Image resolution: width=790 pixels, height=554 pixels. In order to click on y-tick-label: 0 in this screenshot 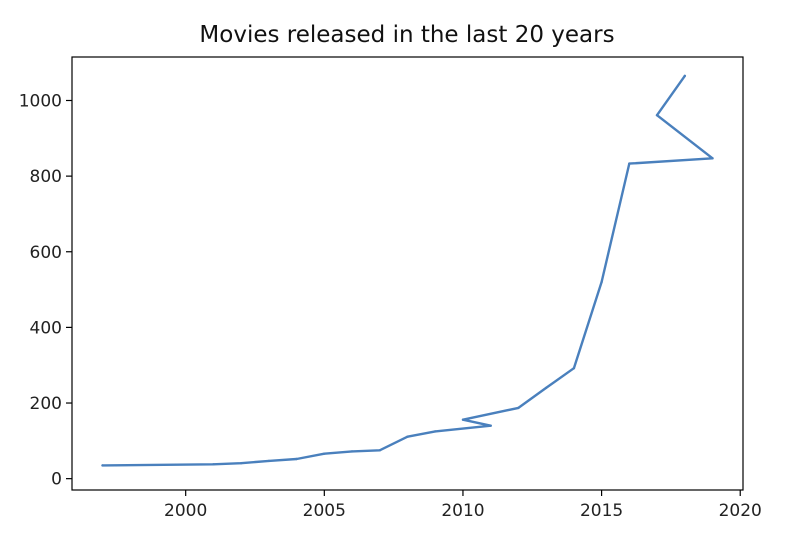, I will do `click(56, 480)`.